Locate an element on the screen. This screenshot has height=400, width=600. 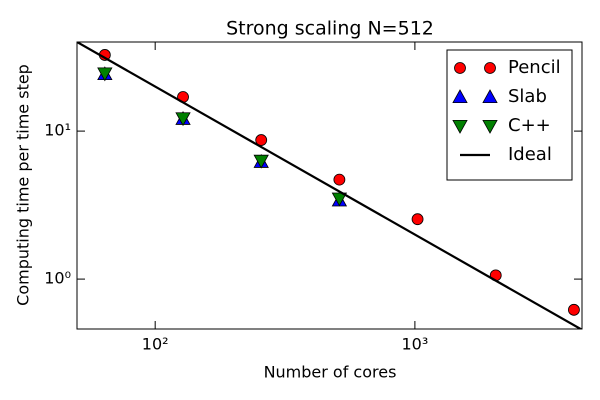
x-tick-label: 10³ is located at coordinates (414, 344).